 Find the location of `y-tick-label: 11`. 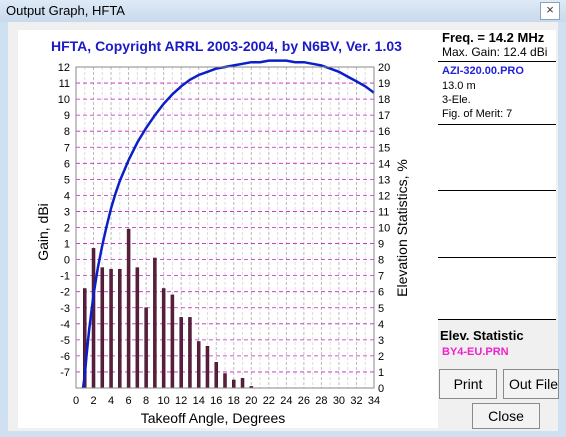

y-tick-label: 11 is located at coordinates (64, 84).